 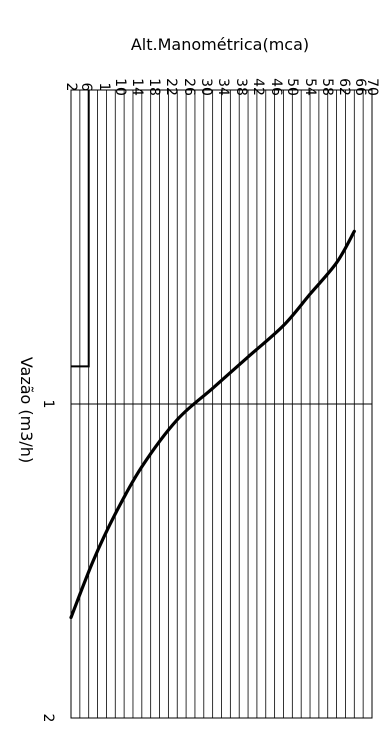 What do you see at coordinates (86, 87) in the screenshot?
I see `y-tick-label: 6` at bounding box center [86, 87].